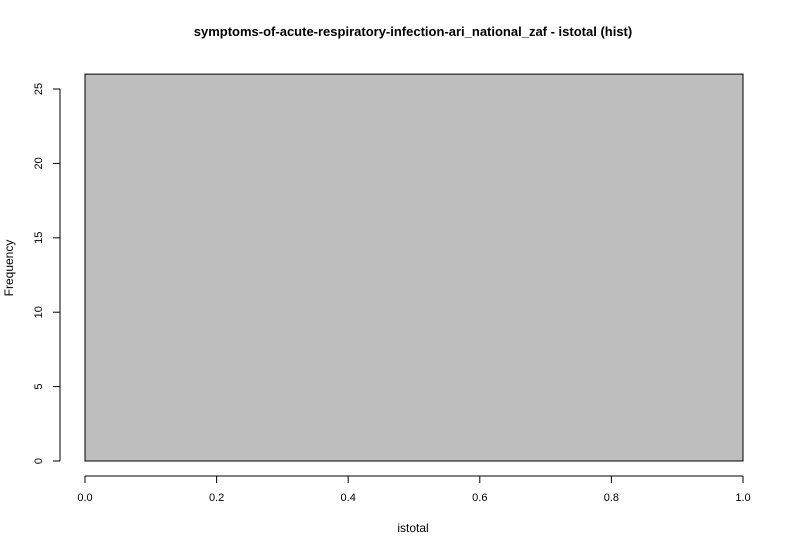 The image size is (800, 550). What do you see at coordinates (39, 461) in the screenshot?
I see `y-tick-label: 0` at bounding box center [39, 461].